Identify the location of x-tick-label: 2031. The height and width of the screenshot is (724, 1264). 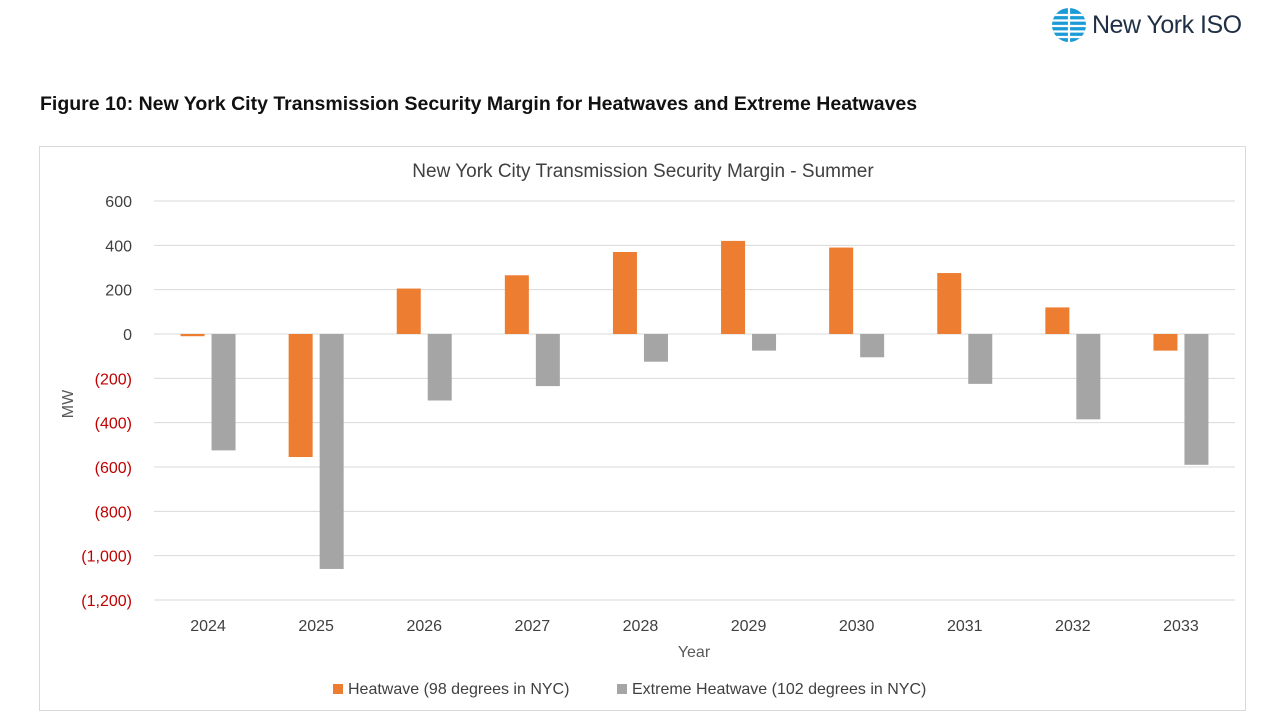
(965, 626).